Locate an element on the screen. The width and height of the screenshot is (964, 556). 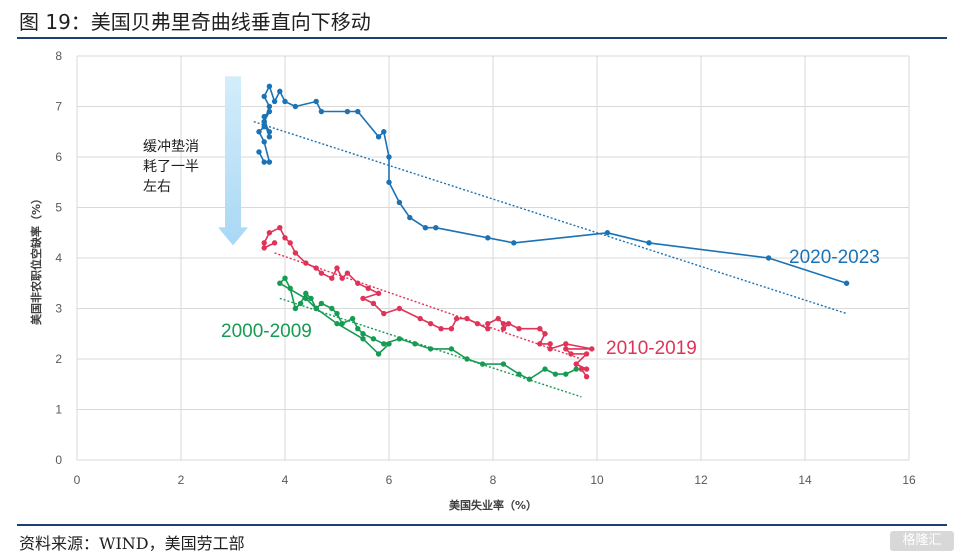
watermark-logo: 格隆汇 is located at coordinates (922, 541).